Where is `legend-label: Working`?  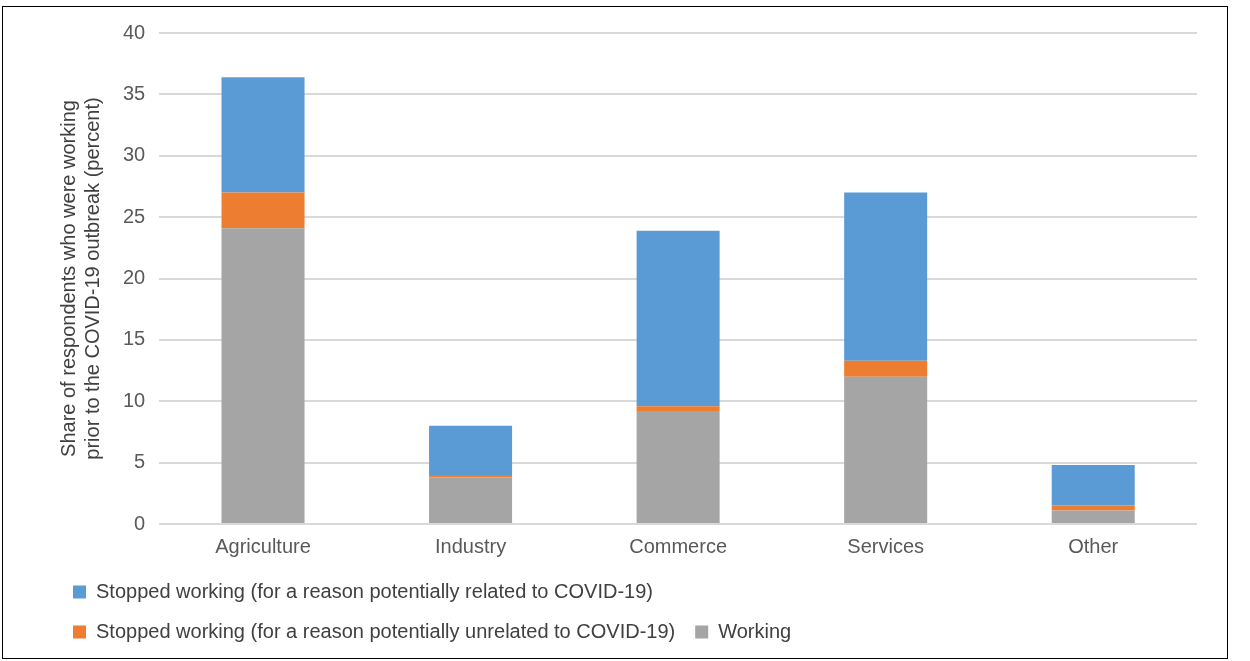 legend-label: Working is located at coordinates (755, 630).